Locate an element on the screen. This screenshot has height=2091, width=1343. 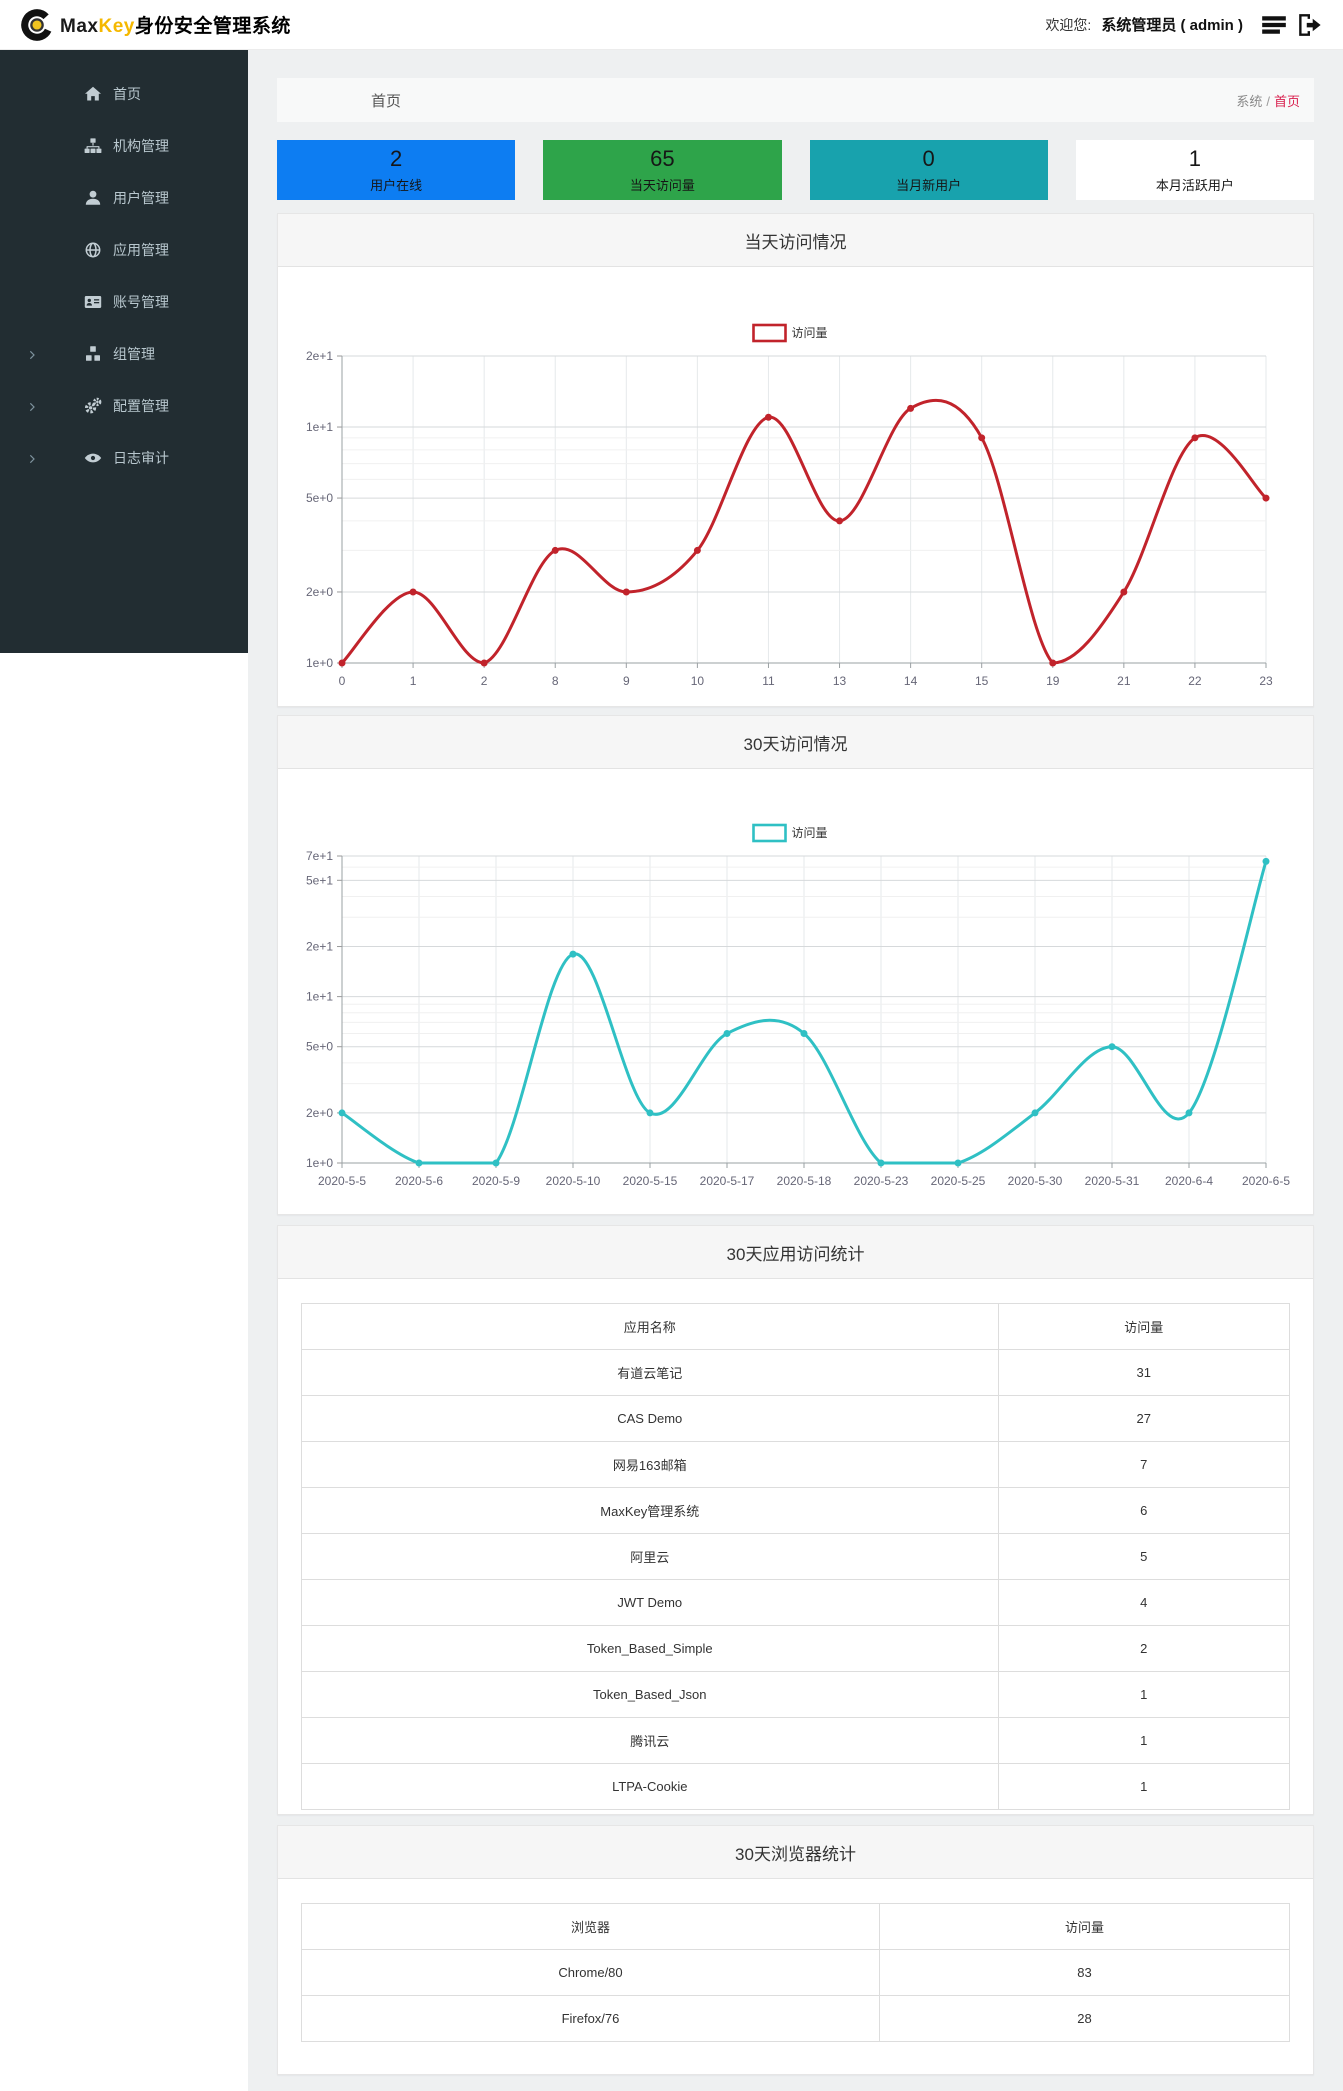
sidebar-item-account: 账号管理 is located at coordinates (124, 302).